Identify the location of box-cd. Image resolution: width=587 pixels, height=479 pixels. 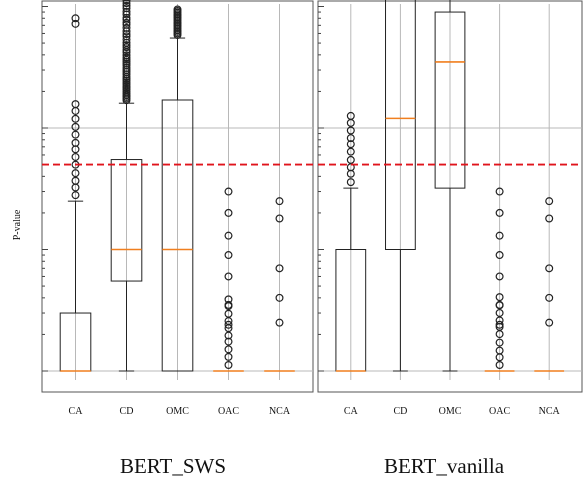
(400, 186).